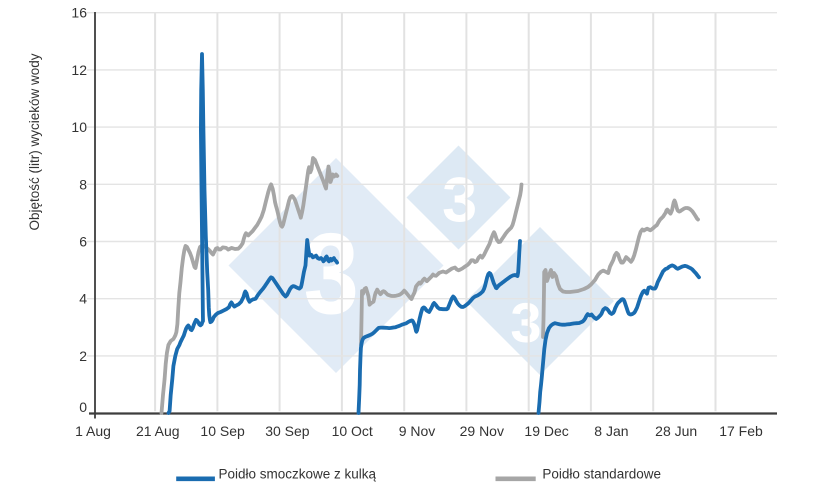 Image resolution: width=820 pixels, height=501 pixels. What do you see at coordinates (79, 13) in the screenshot?
I see `svg-text: 16` at bounding box center [79, 13].